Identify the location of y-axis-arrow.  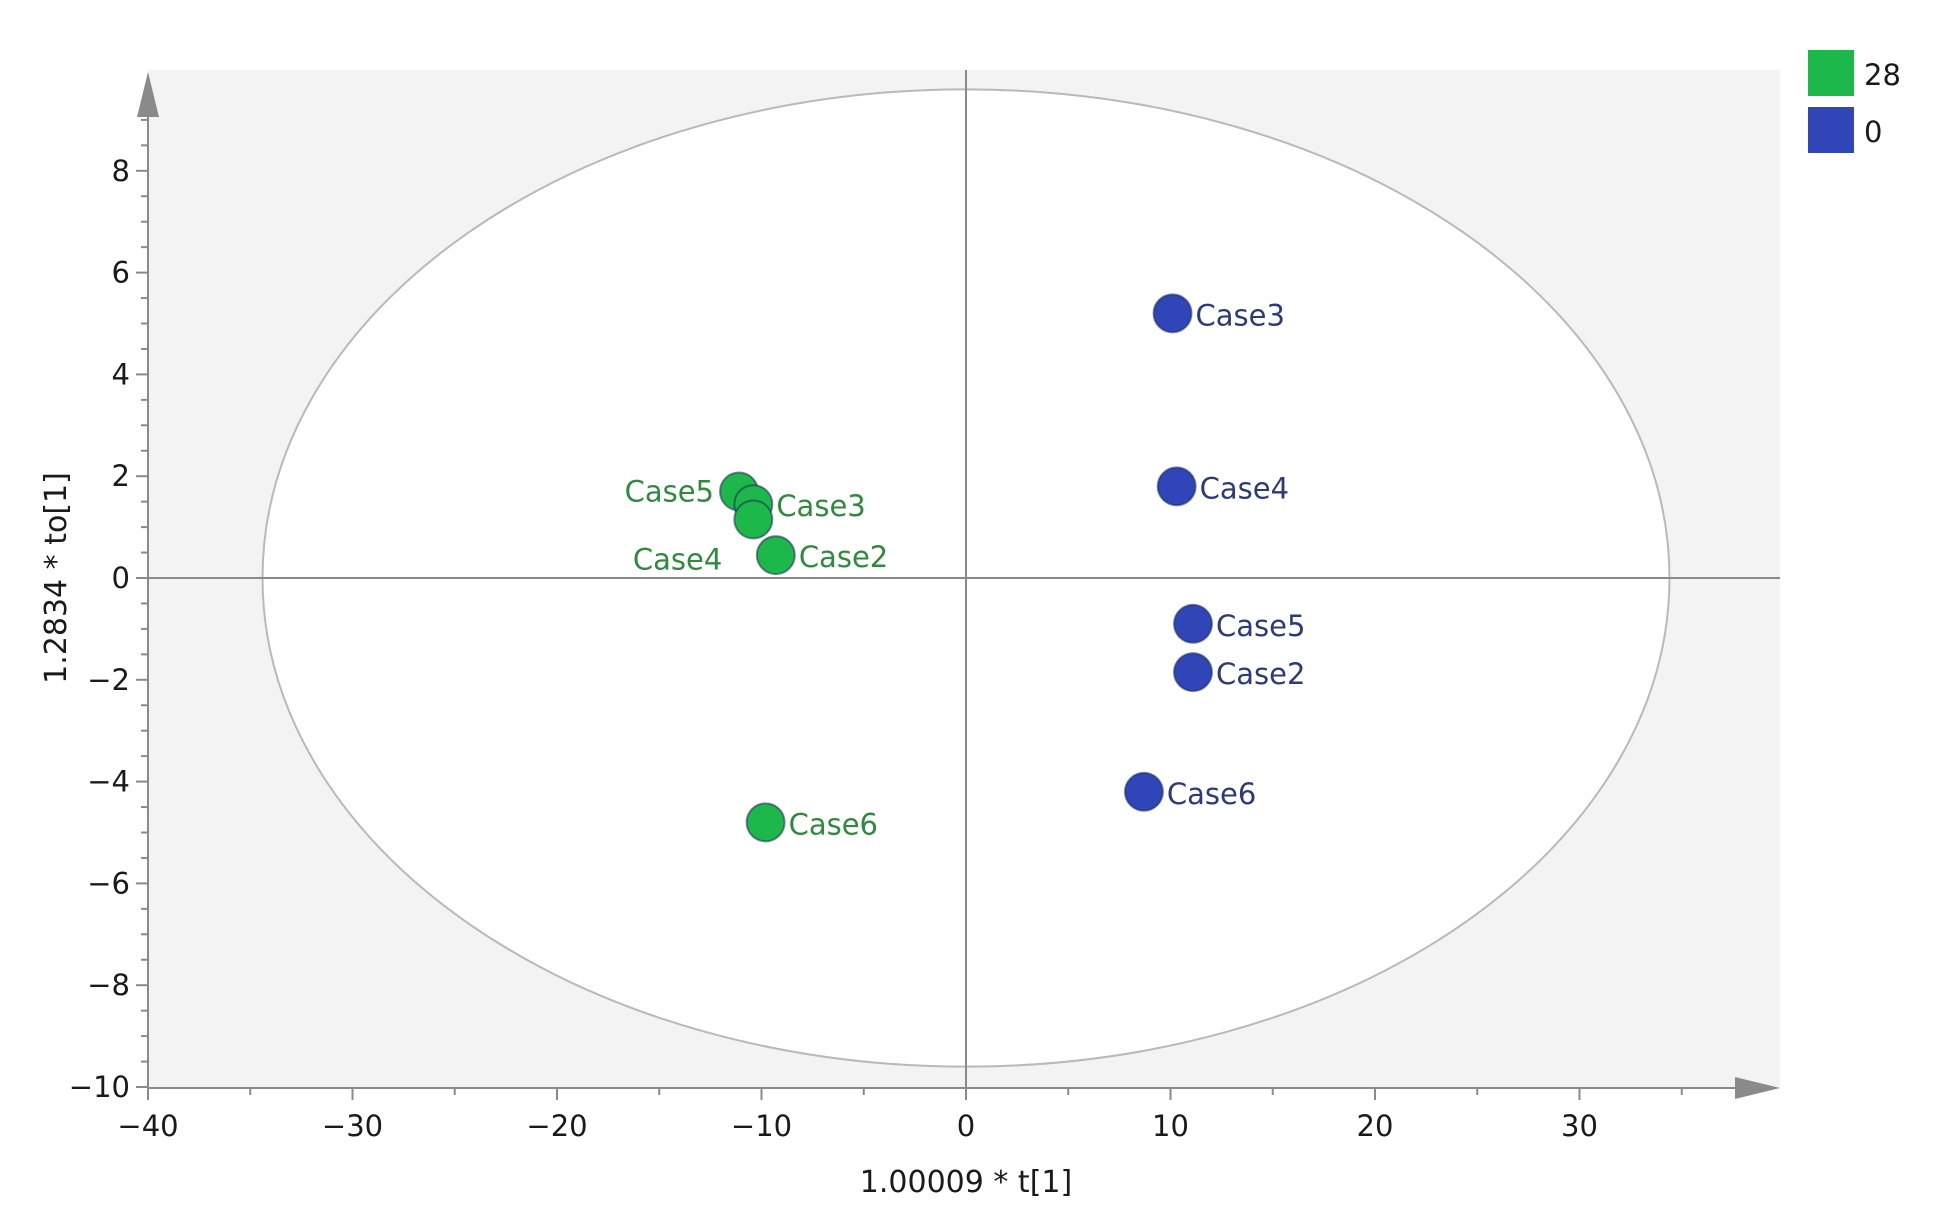
(148, 94).